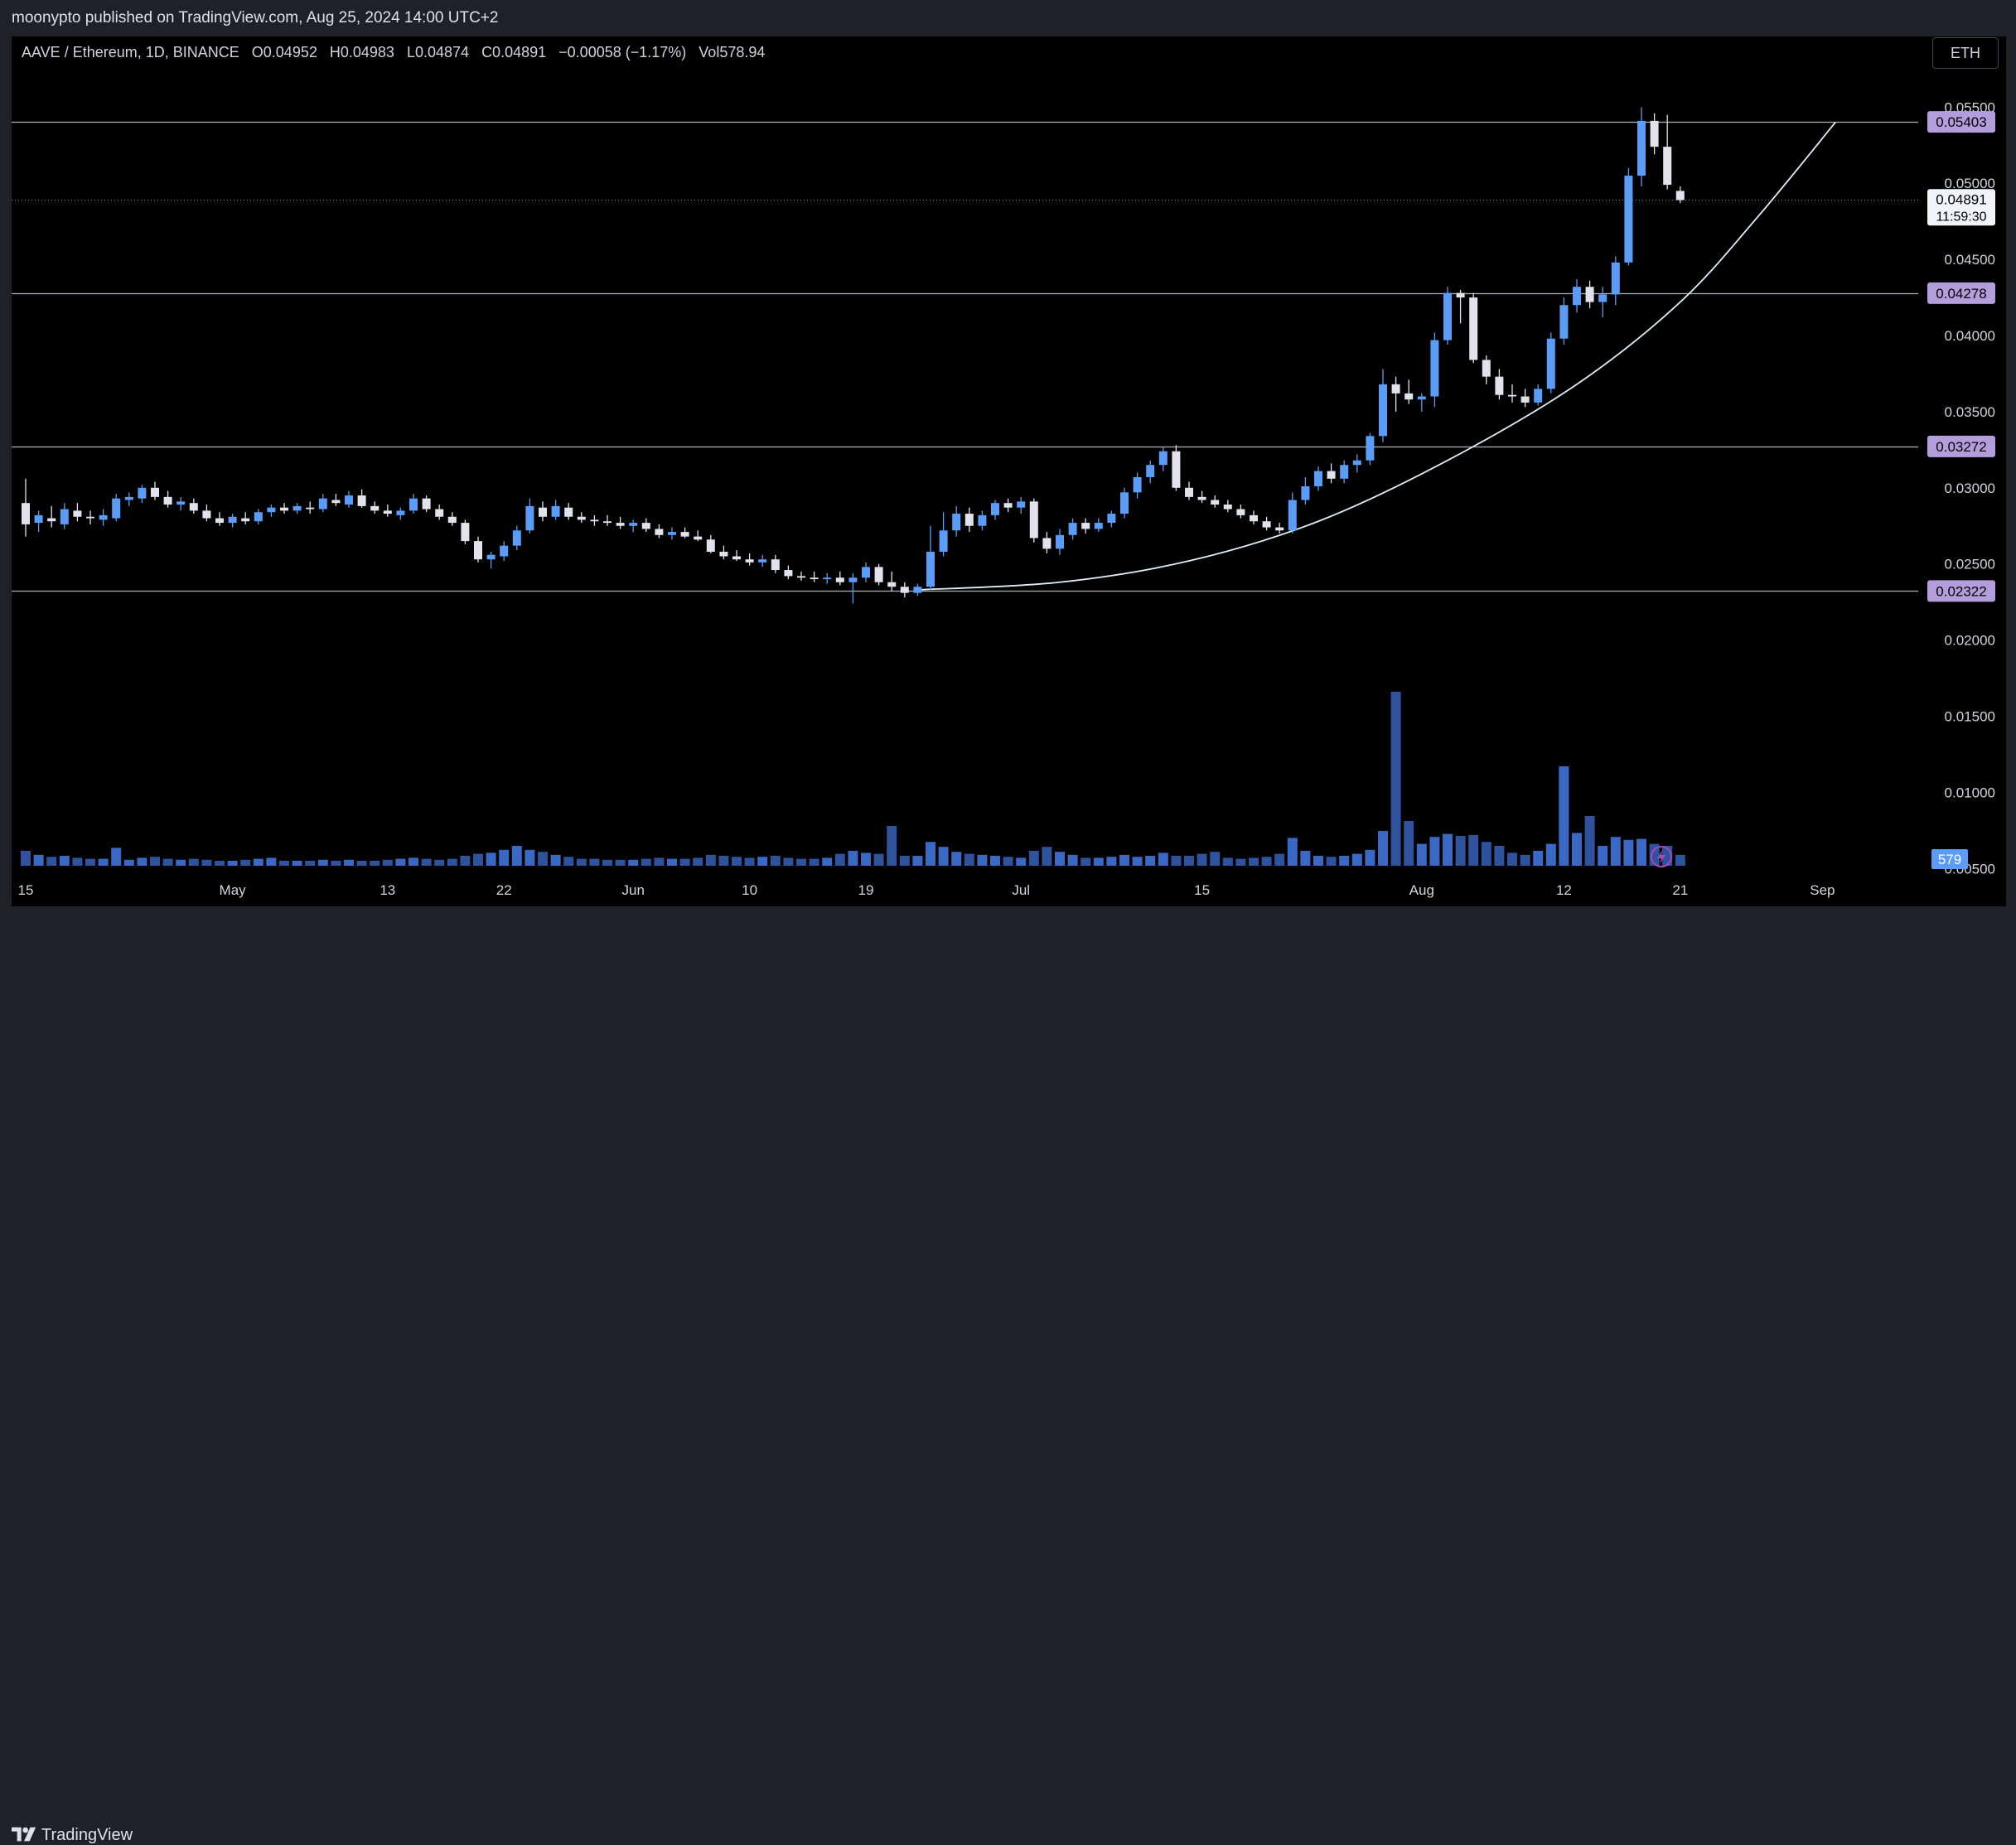 The image size is (2016, 1845). What do you see at coordinates (1961, 217) in the screenshot?
I see `countdown-text: 11:59:30` at bounding box center [1961, 217].